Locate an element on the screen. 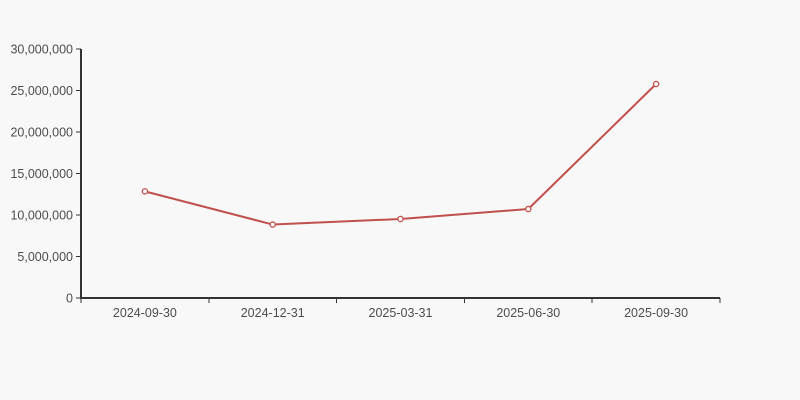  x-tick-label: 2024-09-30 is located at coordinates (145, 313).